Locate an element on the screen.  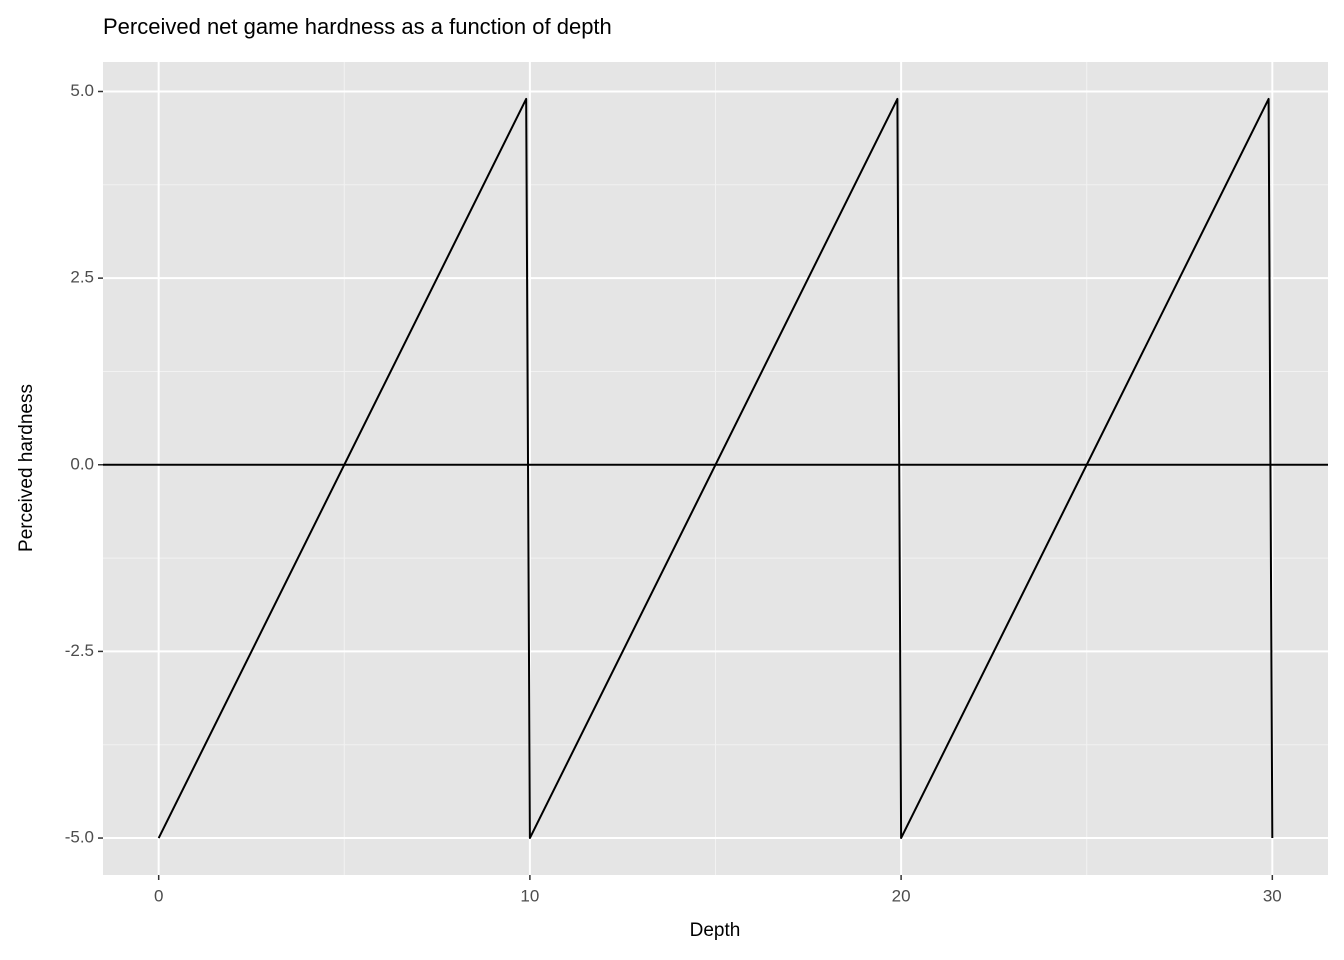
x-tick-label: 20 is located at coordinates (901, 895).